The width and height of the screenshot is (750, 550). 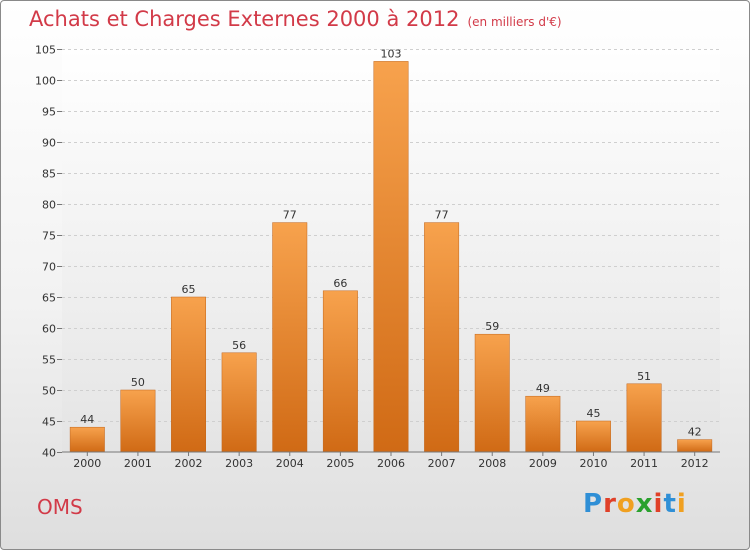 I want to click on bar-value-label: 49, so click(x=543, y=388).